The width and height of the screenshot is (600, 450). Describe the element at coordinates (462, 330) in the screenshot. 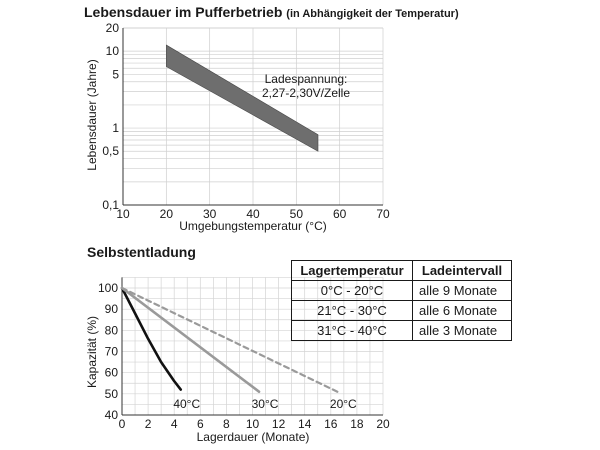

I see `table-cell-interval: alle 3 Monate` at that location.